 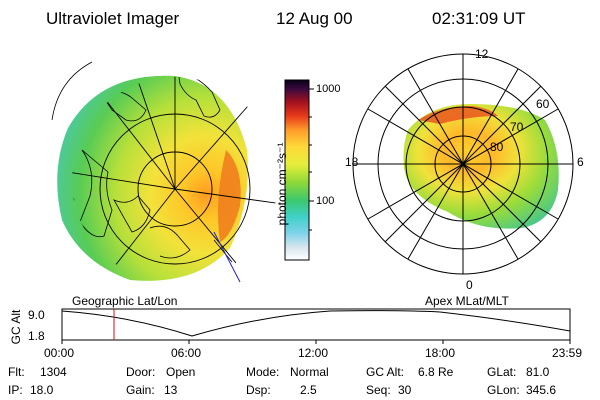 I want to click on info-mode-value: Normal, so click(x=309, y=372).